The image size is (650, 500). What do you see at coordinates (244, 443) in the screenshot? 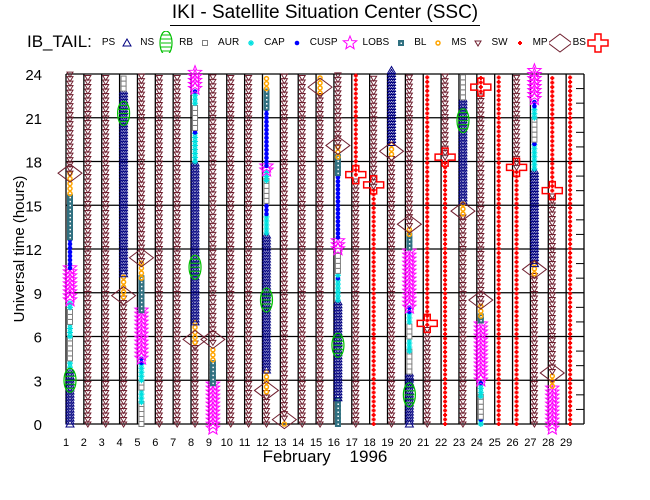
I see `x-tick-label: 11` at bounding box center [244, 443].